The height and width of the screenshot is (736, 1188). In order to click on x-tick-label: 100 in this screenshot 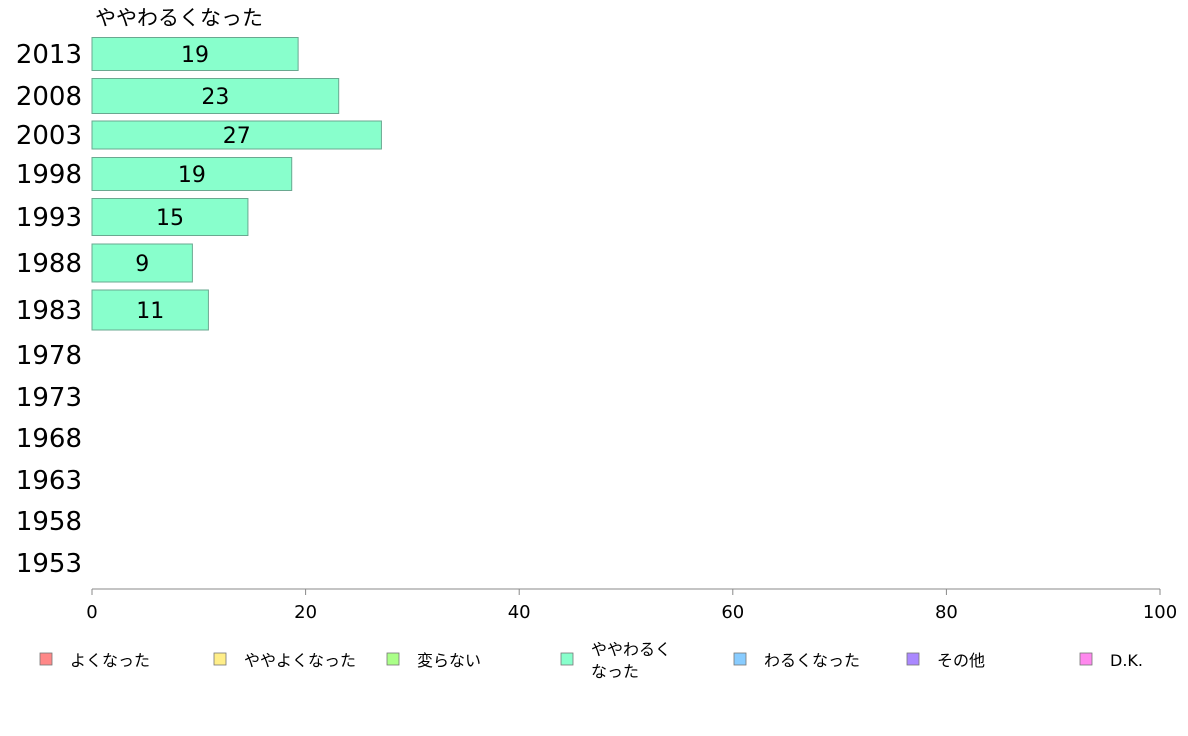, I will do `click(1160, 612)`.